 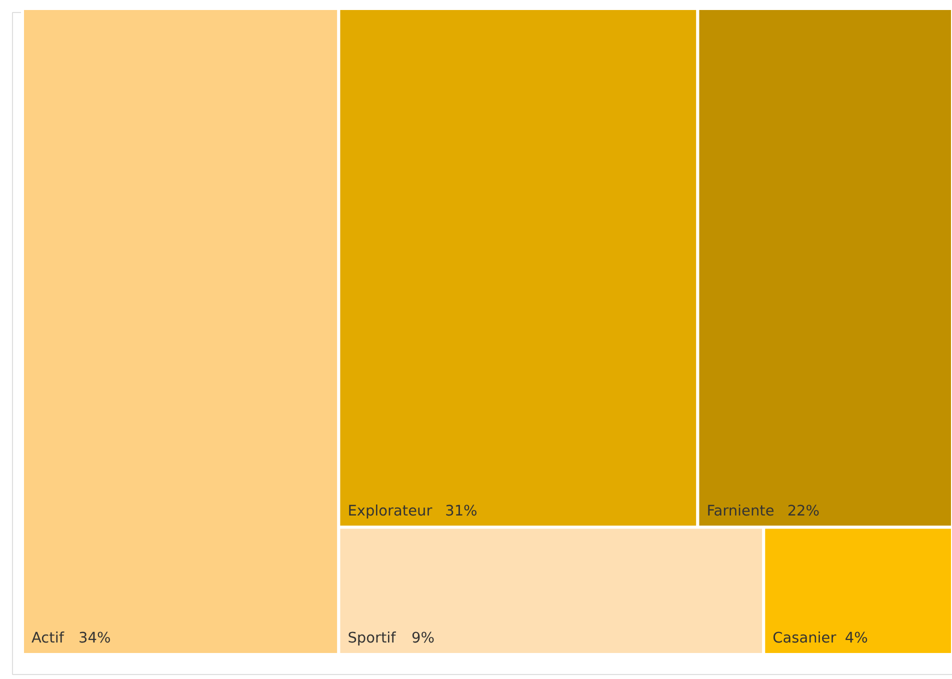 What do you see at coordinates (740, 511) in the screenshot?
I see `category-label: Farniente` at bounding box center [740, 511].